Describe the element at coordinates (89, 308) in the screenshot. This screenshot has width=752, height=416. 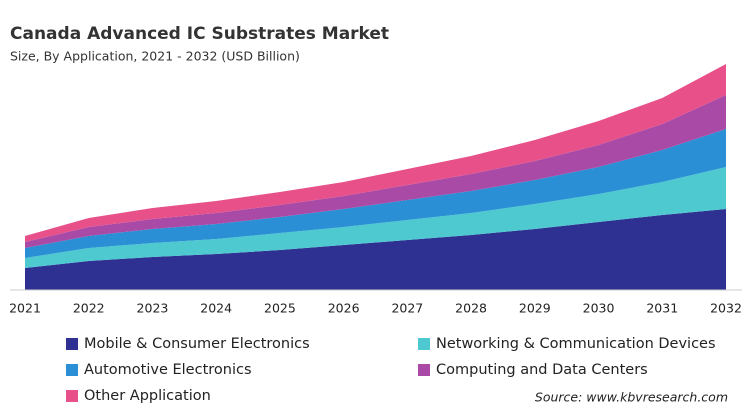
I see `x-tick-label: 2022` at that location.